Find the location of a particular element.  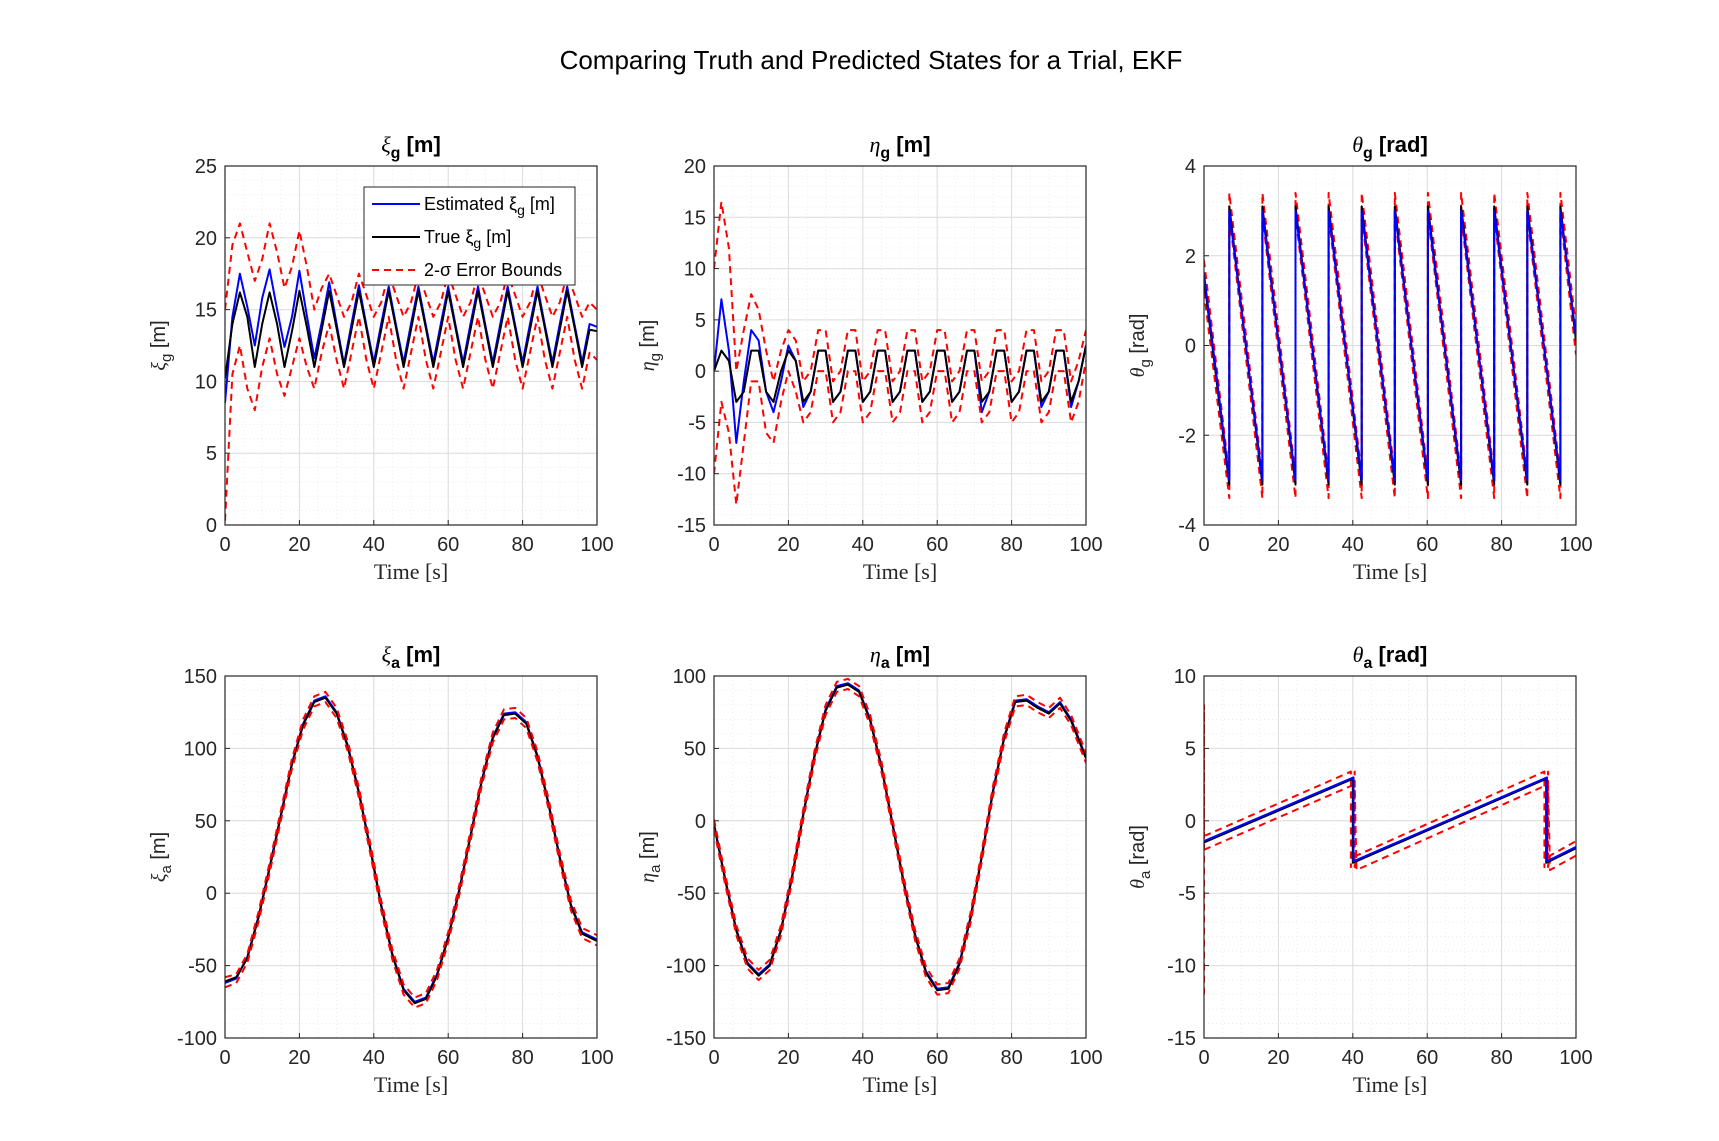

y-axis-label: θa [rad] is located at coordinates (1140, 857).